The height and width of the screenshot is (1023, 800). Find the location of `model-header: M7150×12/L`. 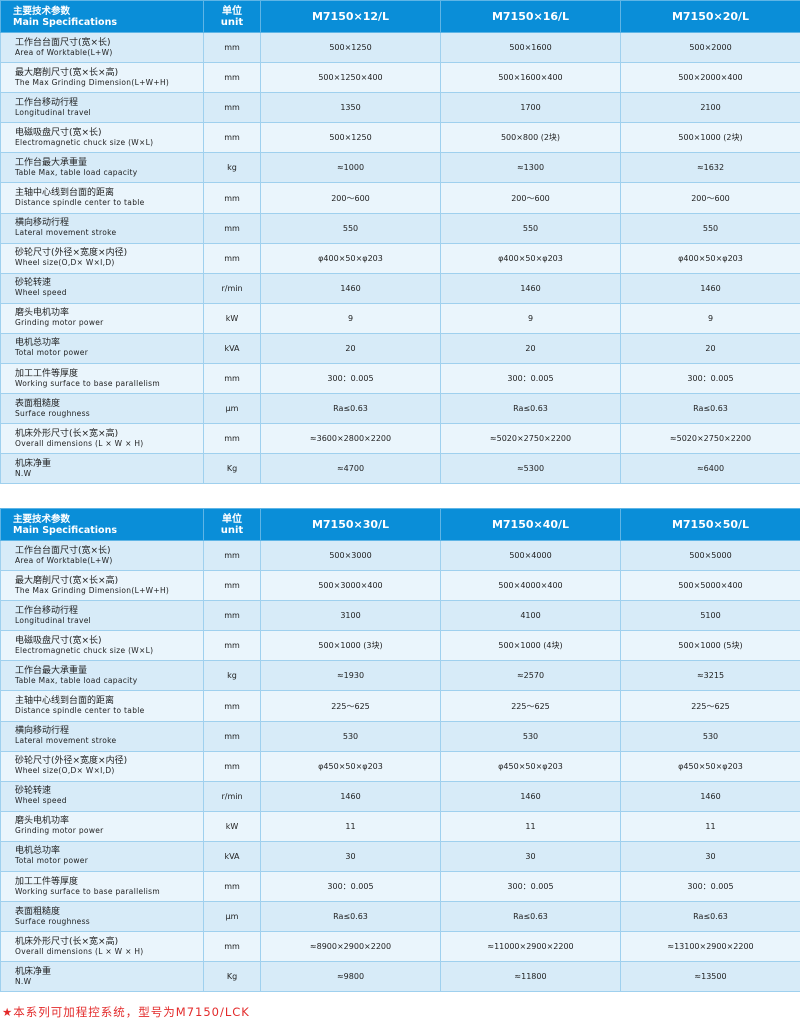

model-header: M7150×12/L is located at coordinates (350, 16).